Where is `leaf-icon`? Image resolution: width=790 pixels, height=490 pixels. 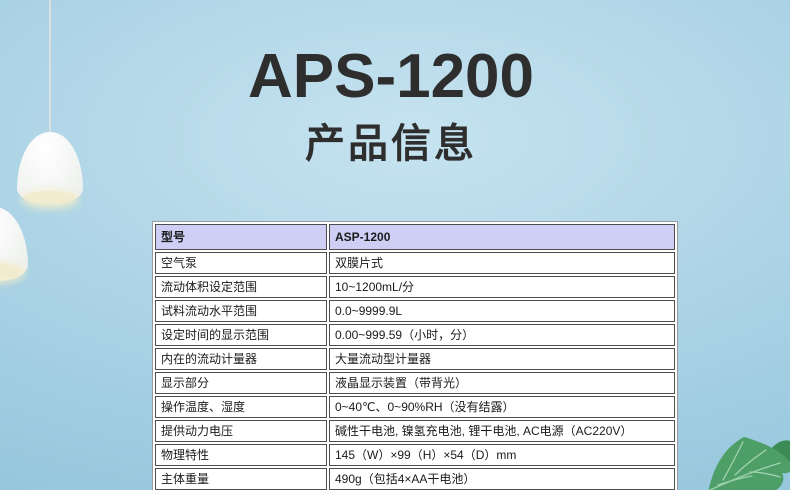 leaf-icon is located at coordinates (749, 463).